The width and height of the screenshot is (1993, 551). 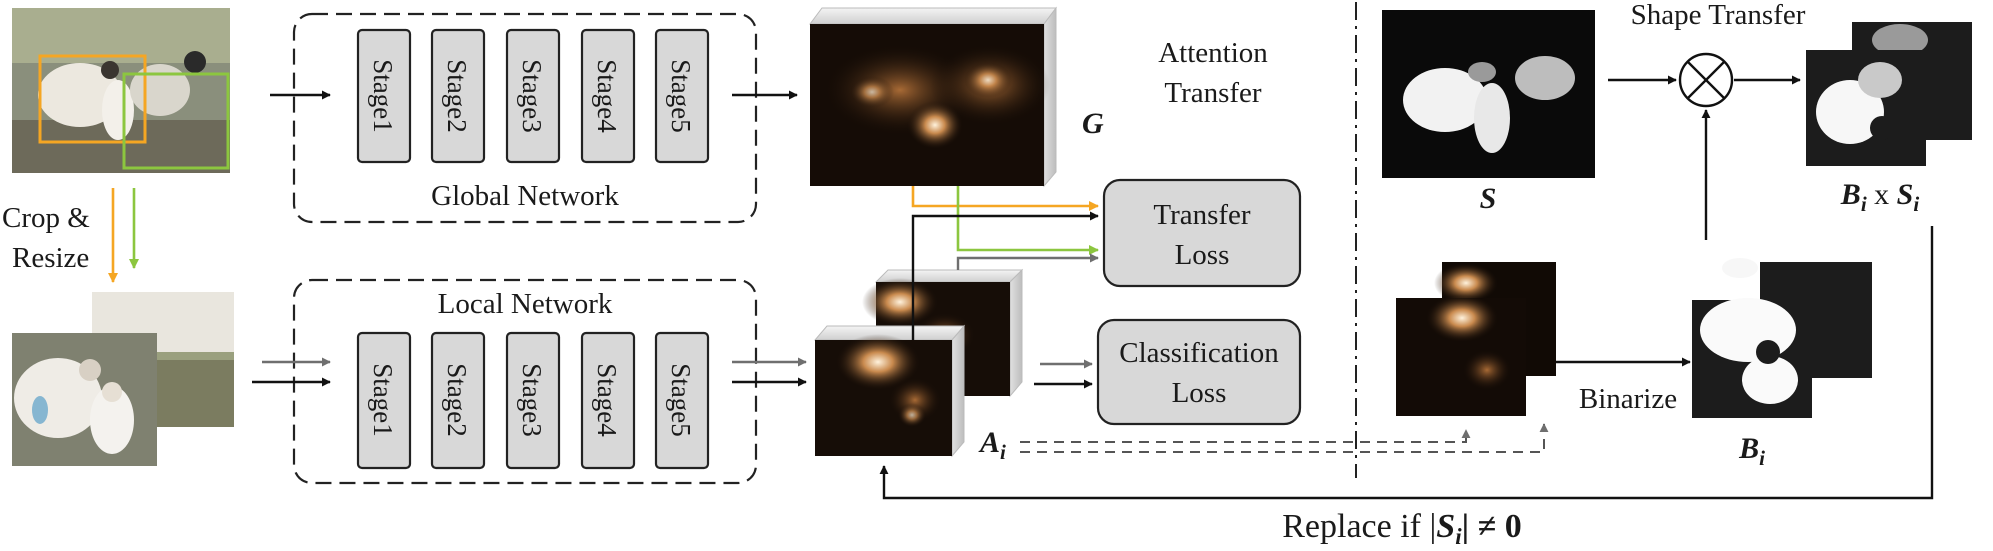 I want to click on local-stage5-box, so click(x=682, y=400).